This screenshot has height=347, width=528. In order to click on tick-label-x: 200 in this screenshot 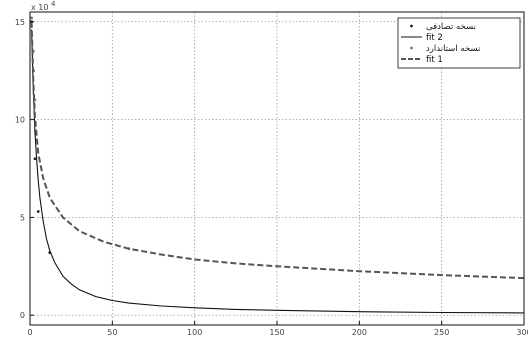, I will do `click(359, 332)`.